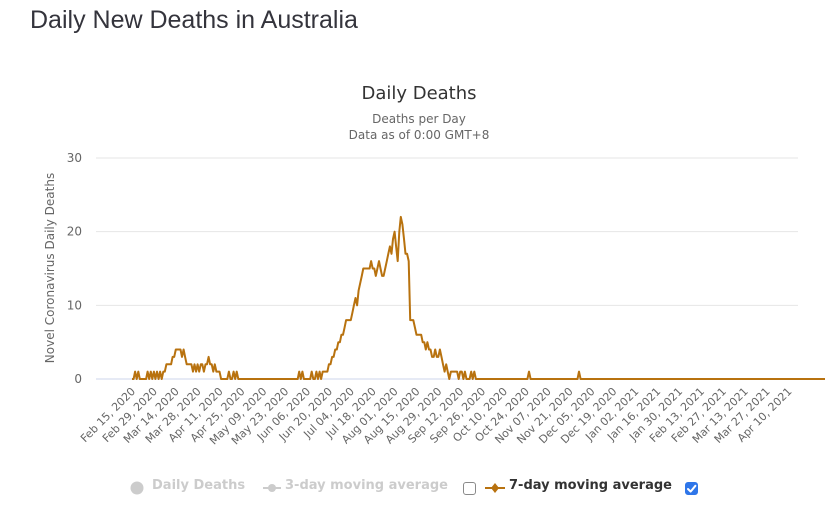 The image size is (825, 510). Describe the element at coordinates (366, 485) in the screenshot. I see `legend-item-3day-average: 3-day moving average` at that location.